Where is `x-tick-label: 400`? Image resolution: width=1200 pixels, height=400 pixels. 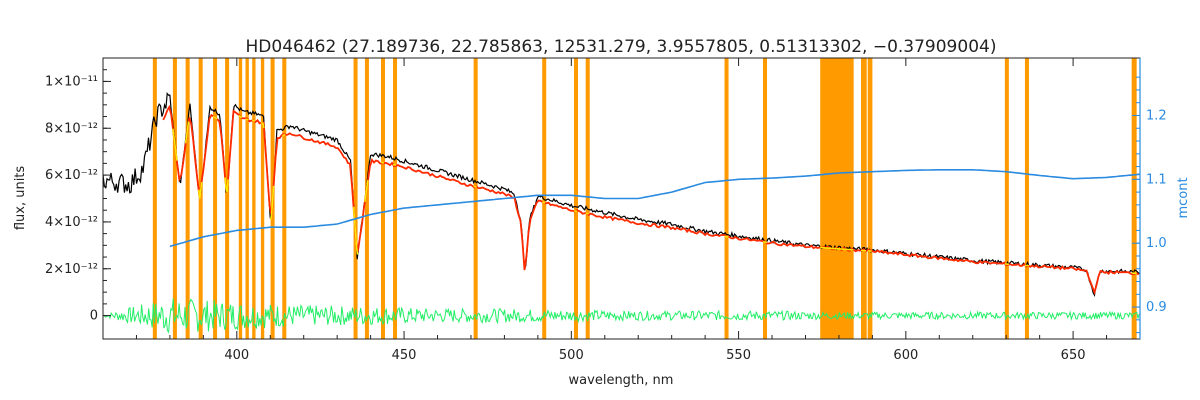 x-tick-label: 400 is located at coordinates (236, 355).